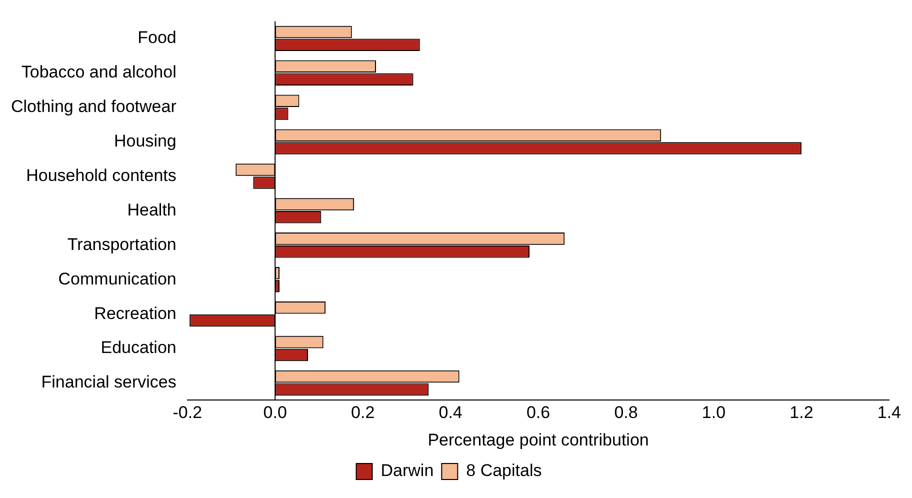 This screenshot has width=912, height=498. What do you see at coordinates (93, 106) in the screenshot?
I see `y-tick-label: Clothing and footwear` at bounding box center [93, 106].